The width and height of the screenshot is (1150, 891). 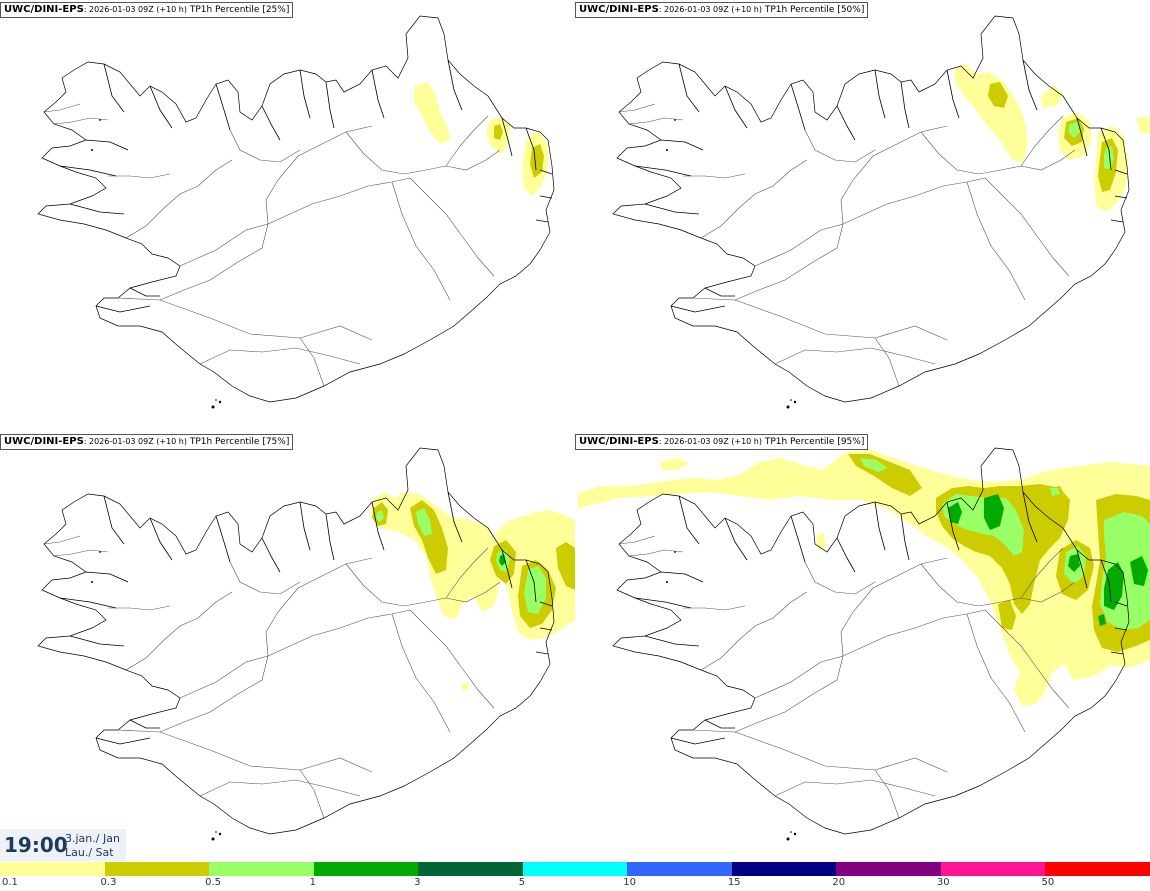 What do you see at coordinates (994, 512) in the screenshot?
I see `precip-area-c1` at bounding box center [994, 512].